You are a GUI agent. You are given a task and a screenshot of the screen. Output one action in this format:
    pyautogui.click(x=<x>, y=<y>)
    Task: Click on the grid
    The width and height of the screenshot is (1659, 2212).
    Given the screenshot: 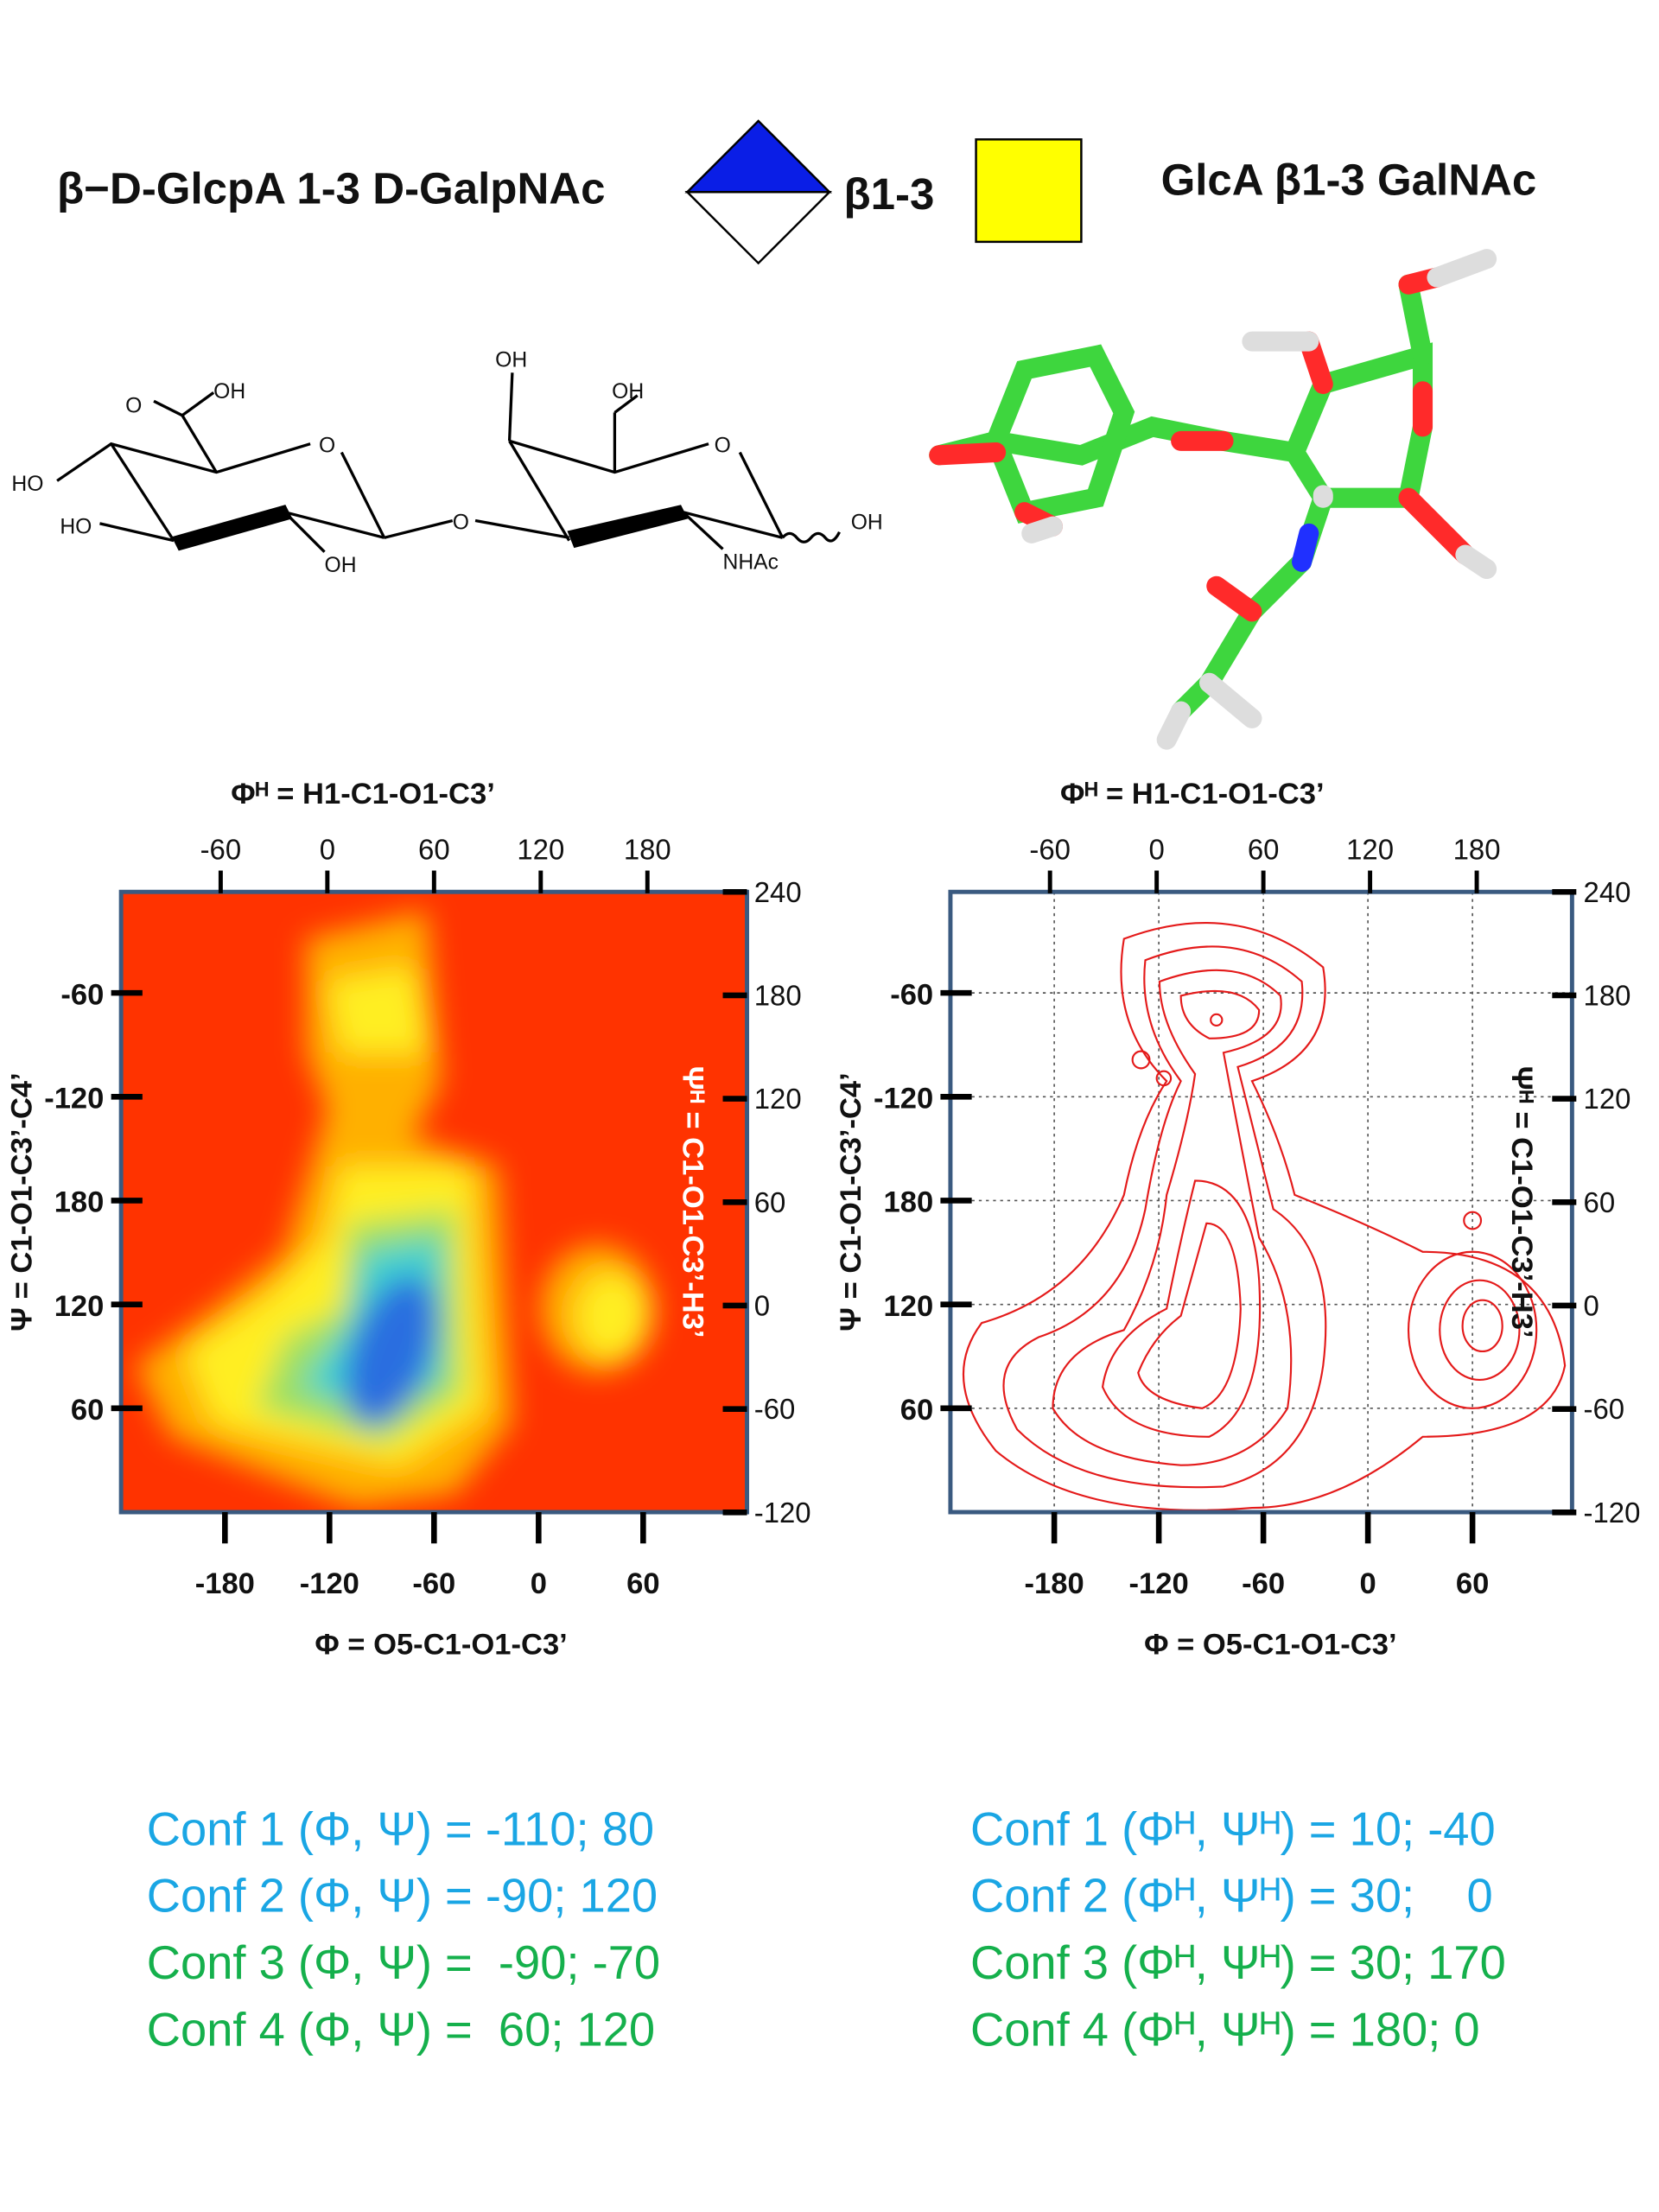 What is the action you would take?
    pyautogui.click(x=1261, y=1202)
    